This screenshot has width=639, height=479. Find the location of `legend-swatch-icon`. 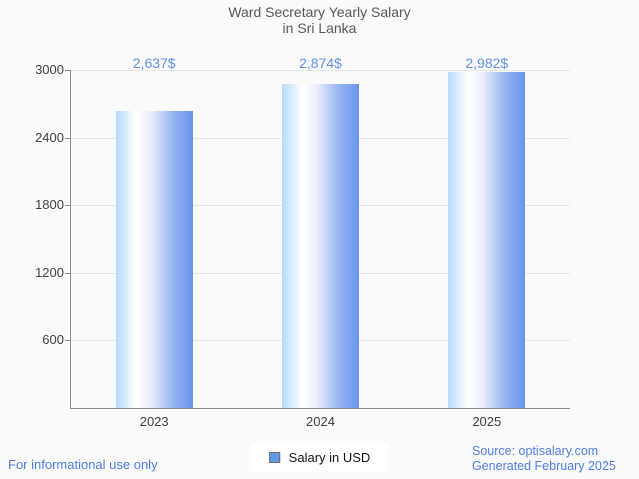

legend-swatch-icon is located at coordinates (274, 457).